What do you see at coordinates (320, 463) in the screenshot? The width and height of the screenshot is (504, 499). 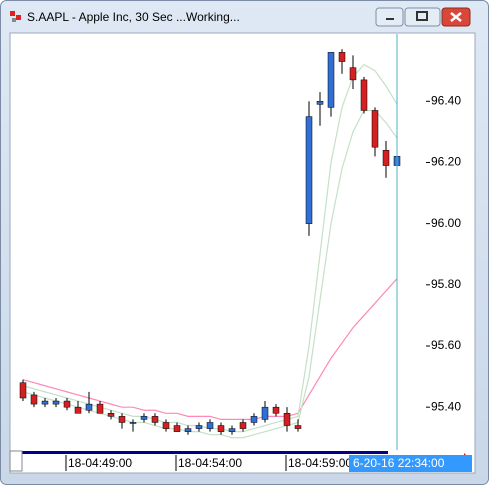 I see `x-tick-label: 18-04:59:00` at bounding box center [320, 463].